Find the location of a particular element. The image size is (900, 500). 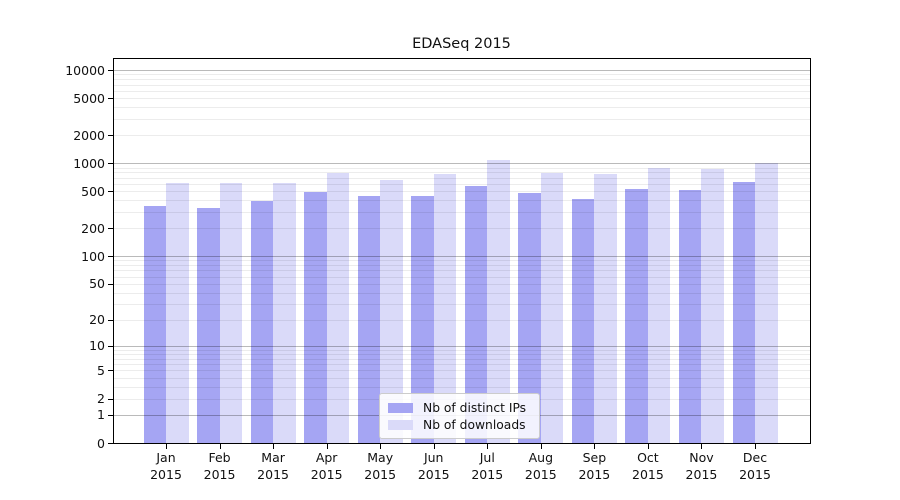

legend: Nb of distinct IPs Nb of downloads is located at coordinates (459, 416).